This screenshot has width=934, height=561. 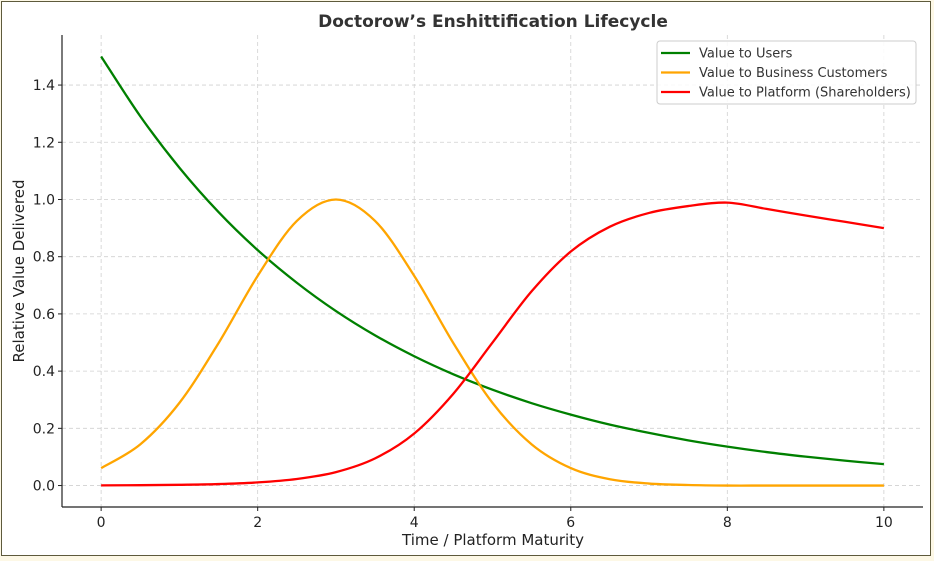 What do you see at coordinates (101, 523) in the screenshot?
I see `x-tick-label: 0` at bounding box center [101, 523].